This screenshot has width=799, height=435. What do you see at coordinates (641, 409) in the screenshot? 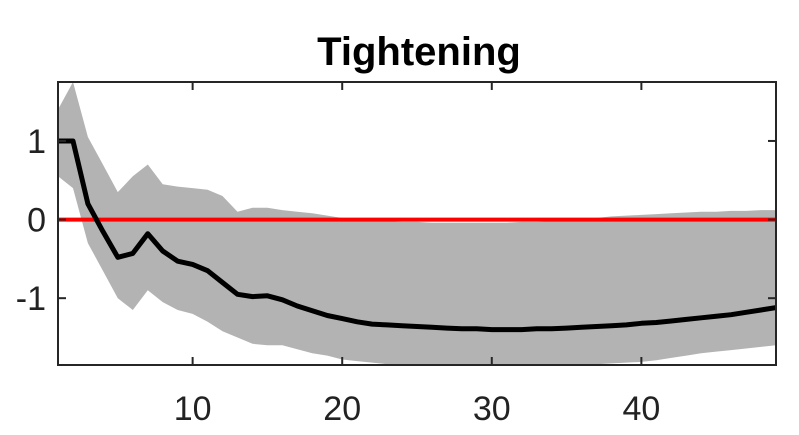
I see `x-tick-label: 40` at bounding box center [641, 409].